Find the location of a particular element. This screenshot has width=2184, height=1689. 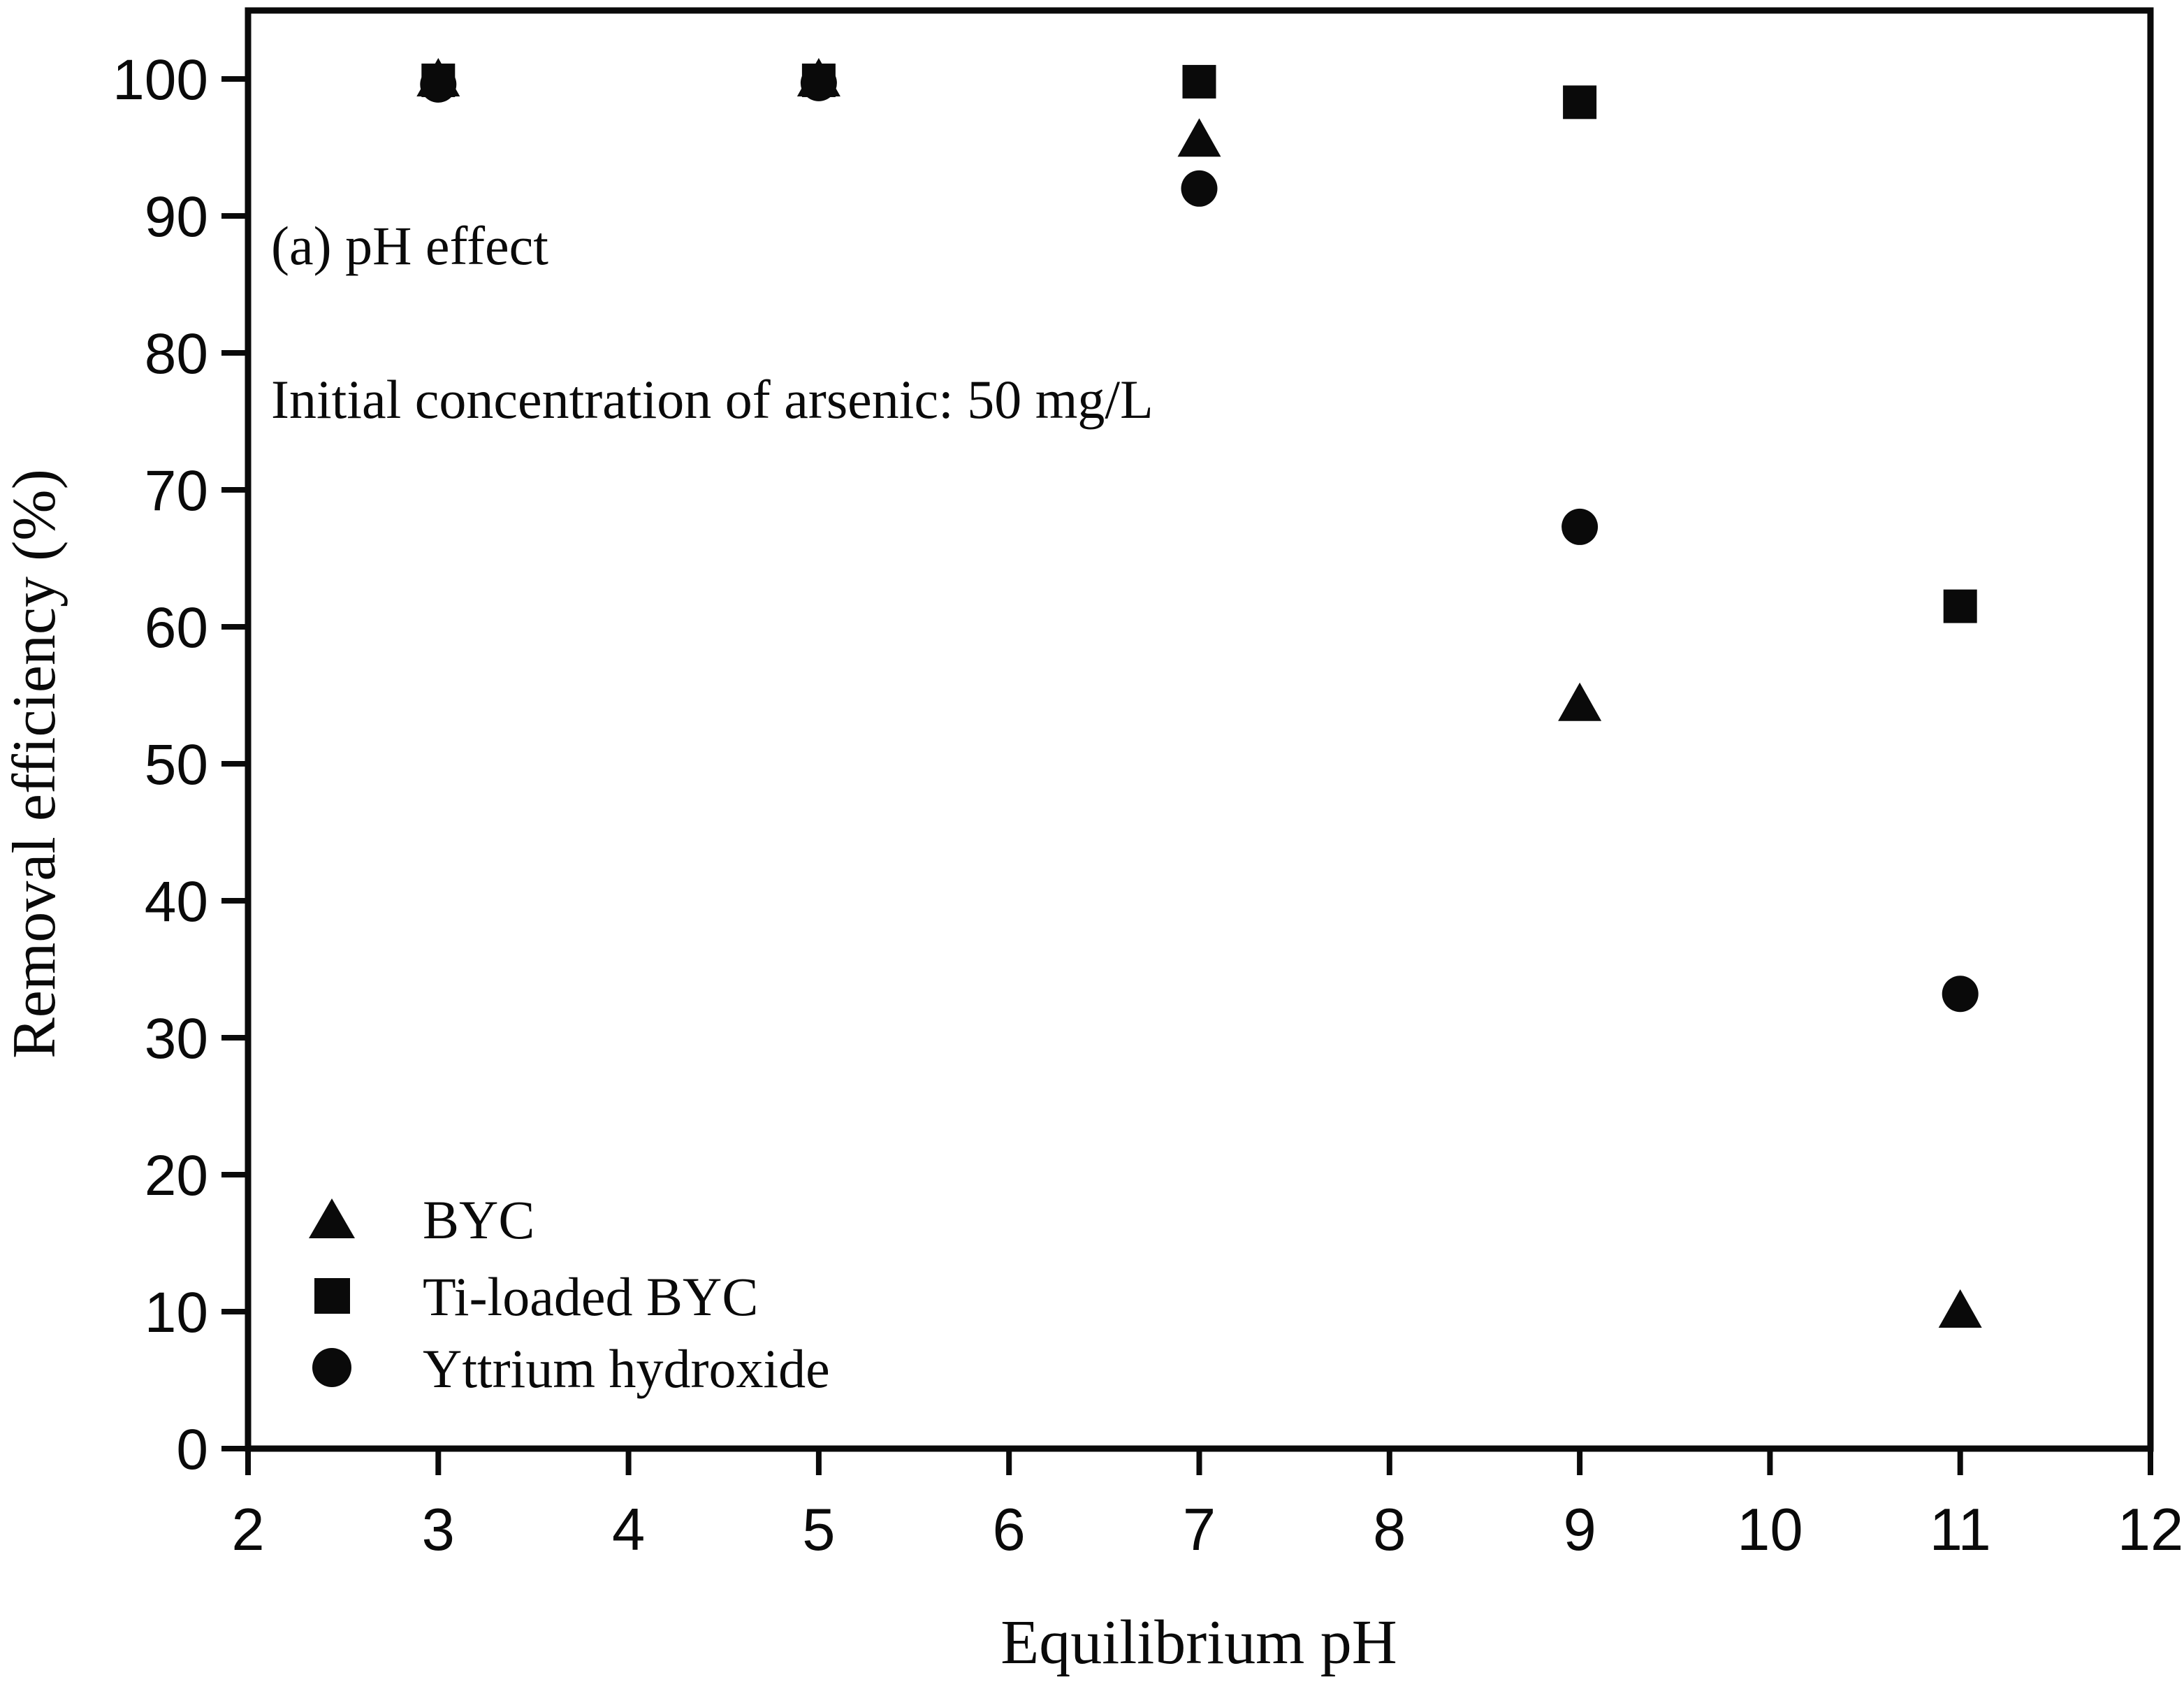

y-tick-label: 30 is located at coordinates (176, 1039).